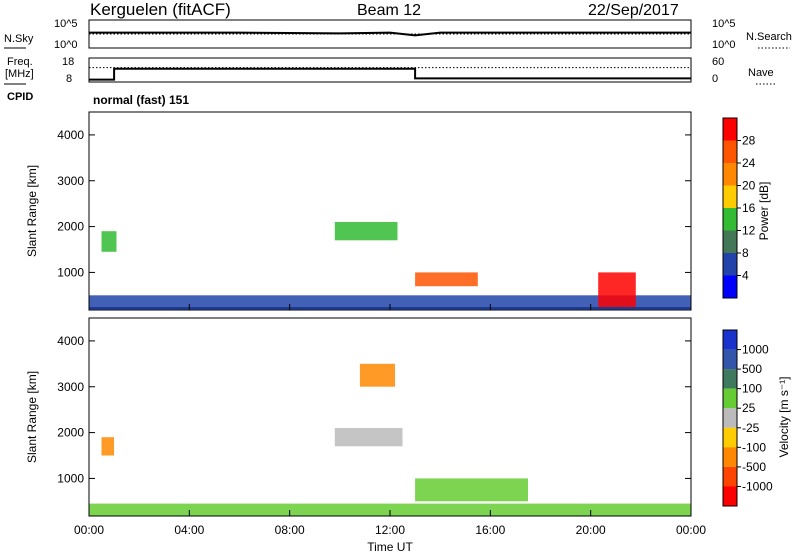  What do you see at coordinates (32, 211) in the screenshot?
I see `power-ylabel: Slant Range [km]` at bounding box center [32, 211].